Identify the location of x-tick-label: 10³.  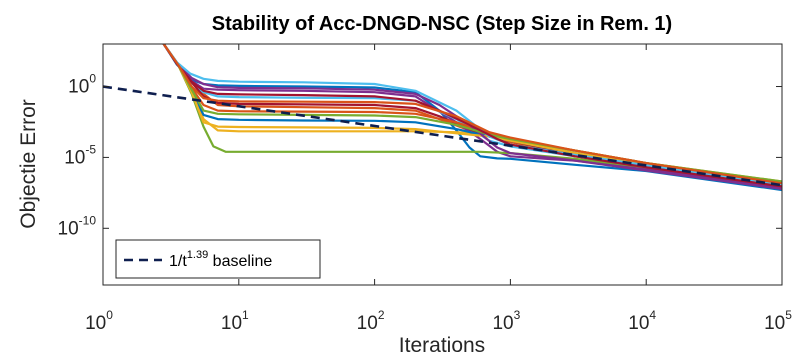
(506, 321).